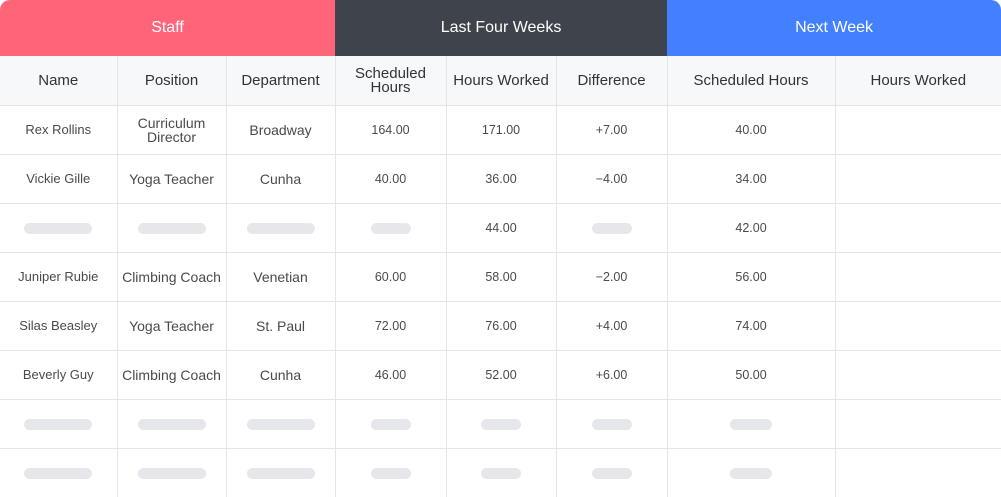  What do you see at coordinates (391, 277) in the screenshot?
I see `cell-scheduled-hours: 60.00` at bounding box center [391, 277].